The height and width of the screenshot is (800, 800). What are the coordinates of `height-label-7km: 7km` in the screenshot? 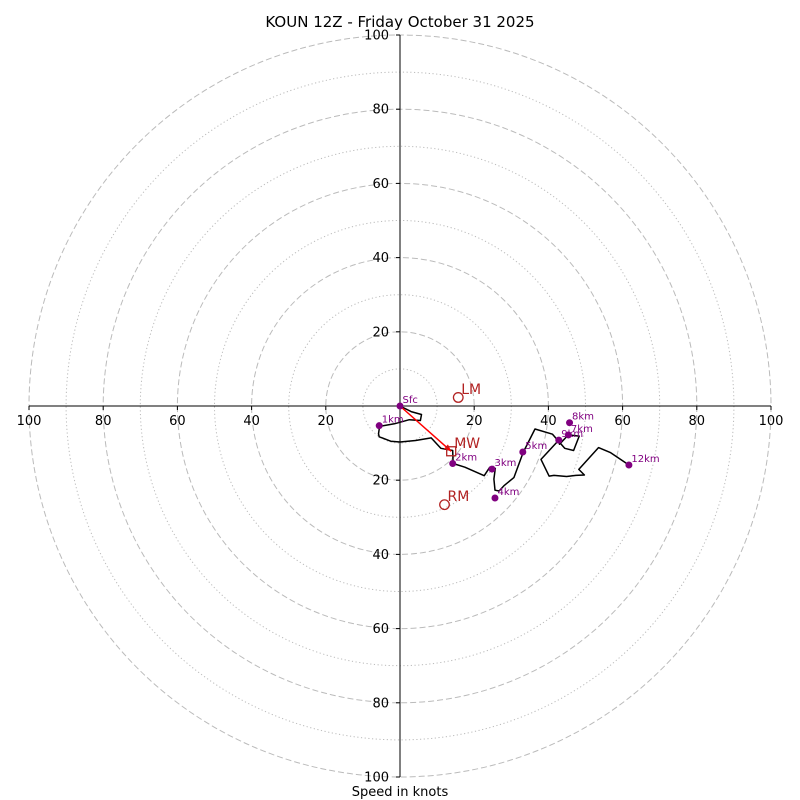 It's located at (582, 429).